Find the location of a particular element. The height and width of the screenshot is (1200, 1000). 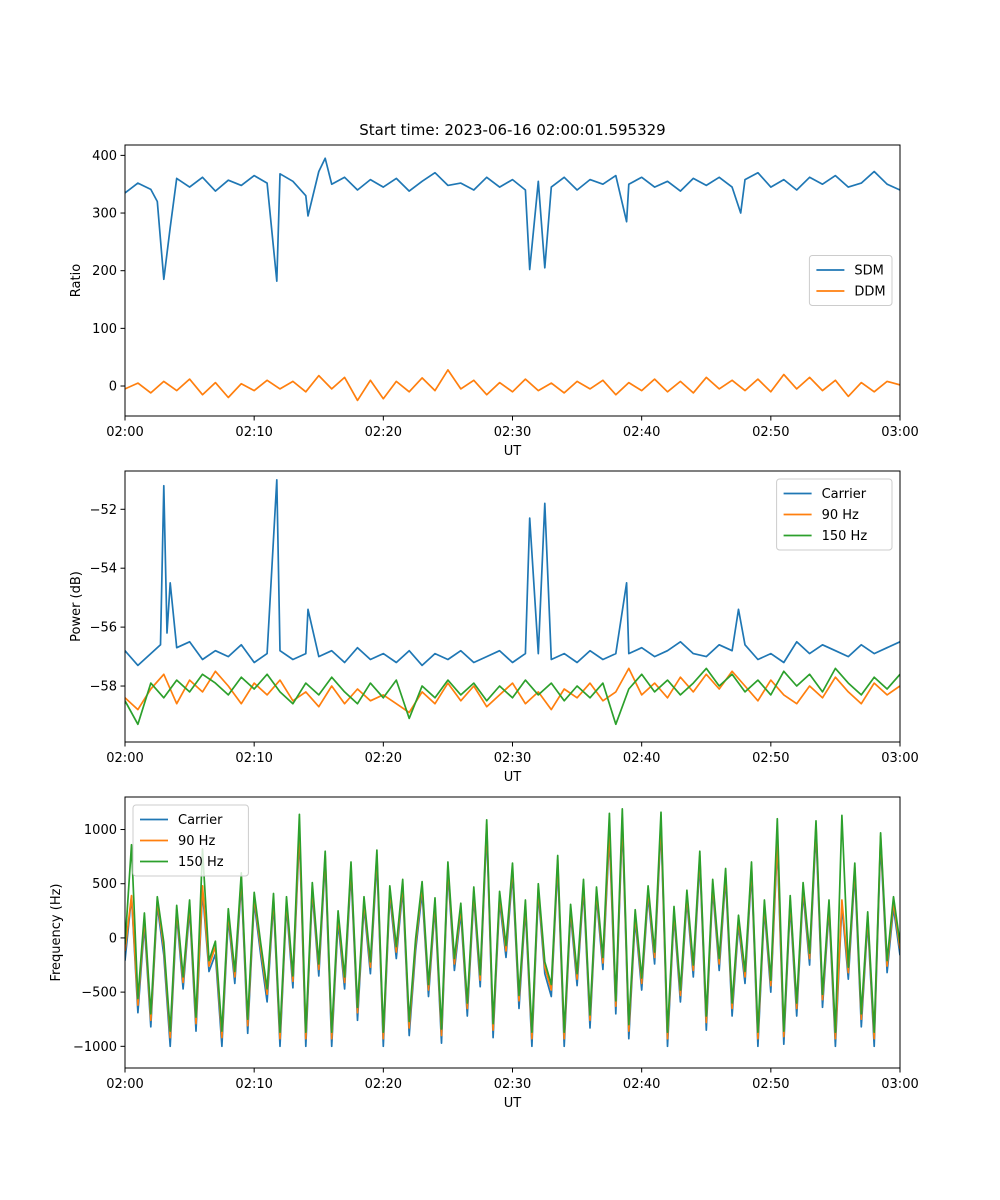

y-tick-label: 400 is located at coordinates (104, 156).